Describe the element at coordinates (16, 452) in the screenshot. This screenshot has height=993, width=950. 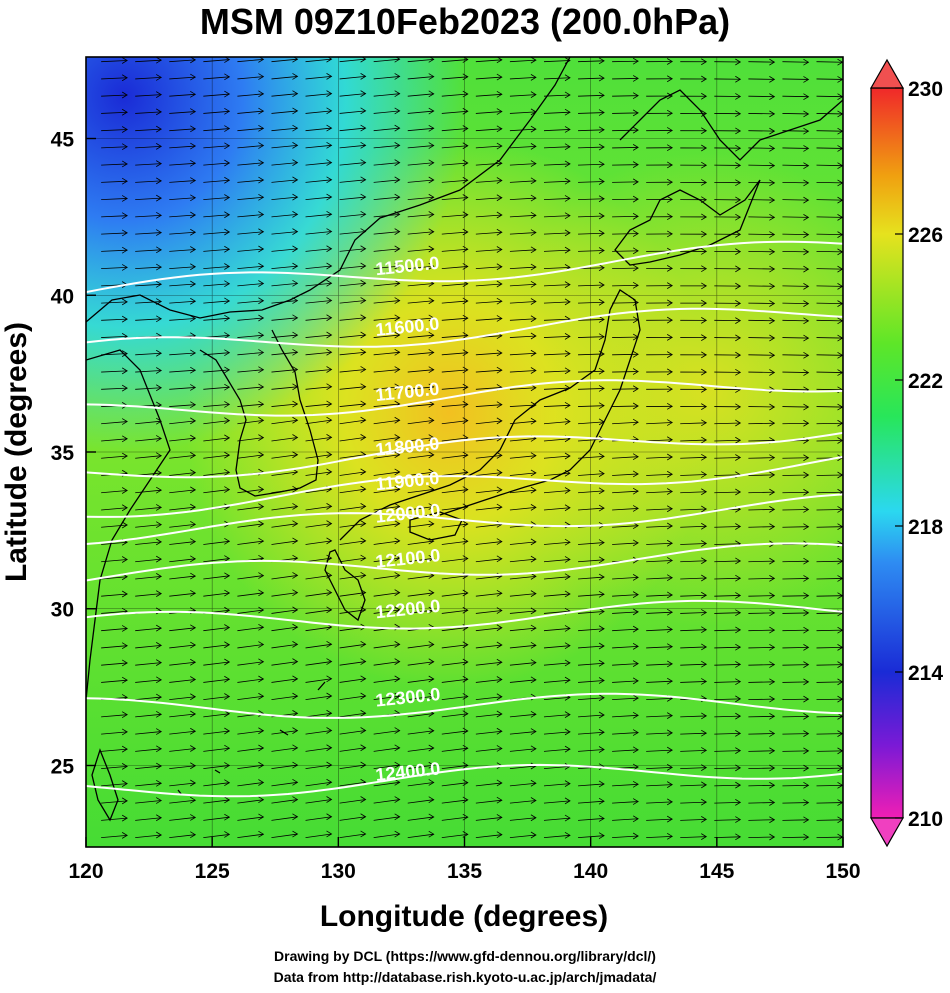
I see `y-axis-title: Latitude (degrees)` at that location.